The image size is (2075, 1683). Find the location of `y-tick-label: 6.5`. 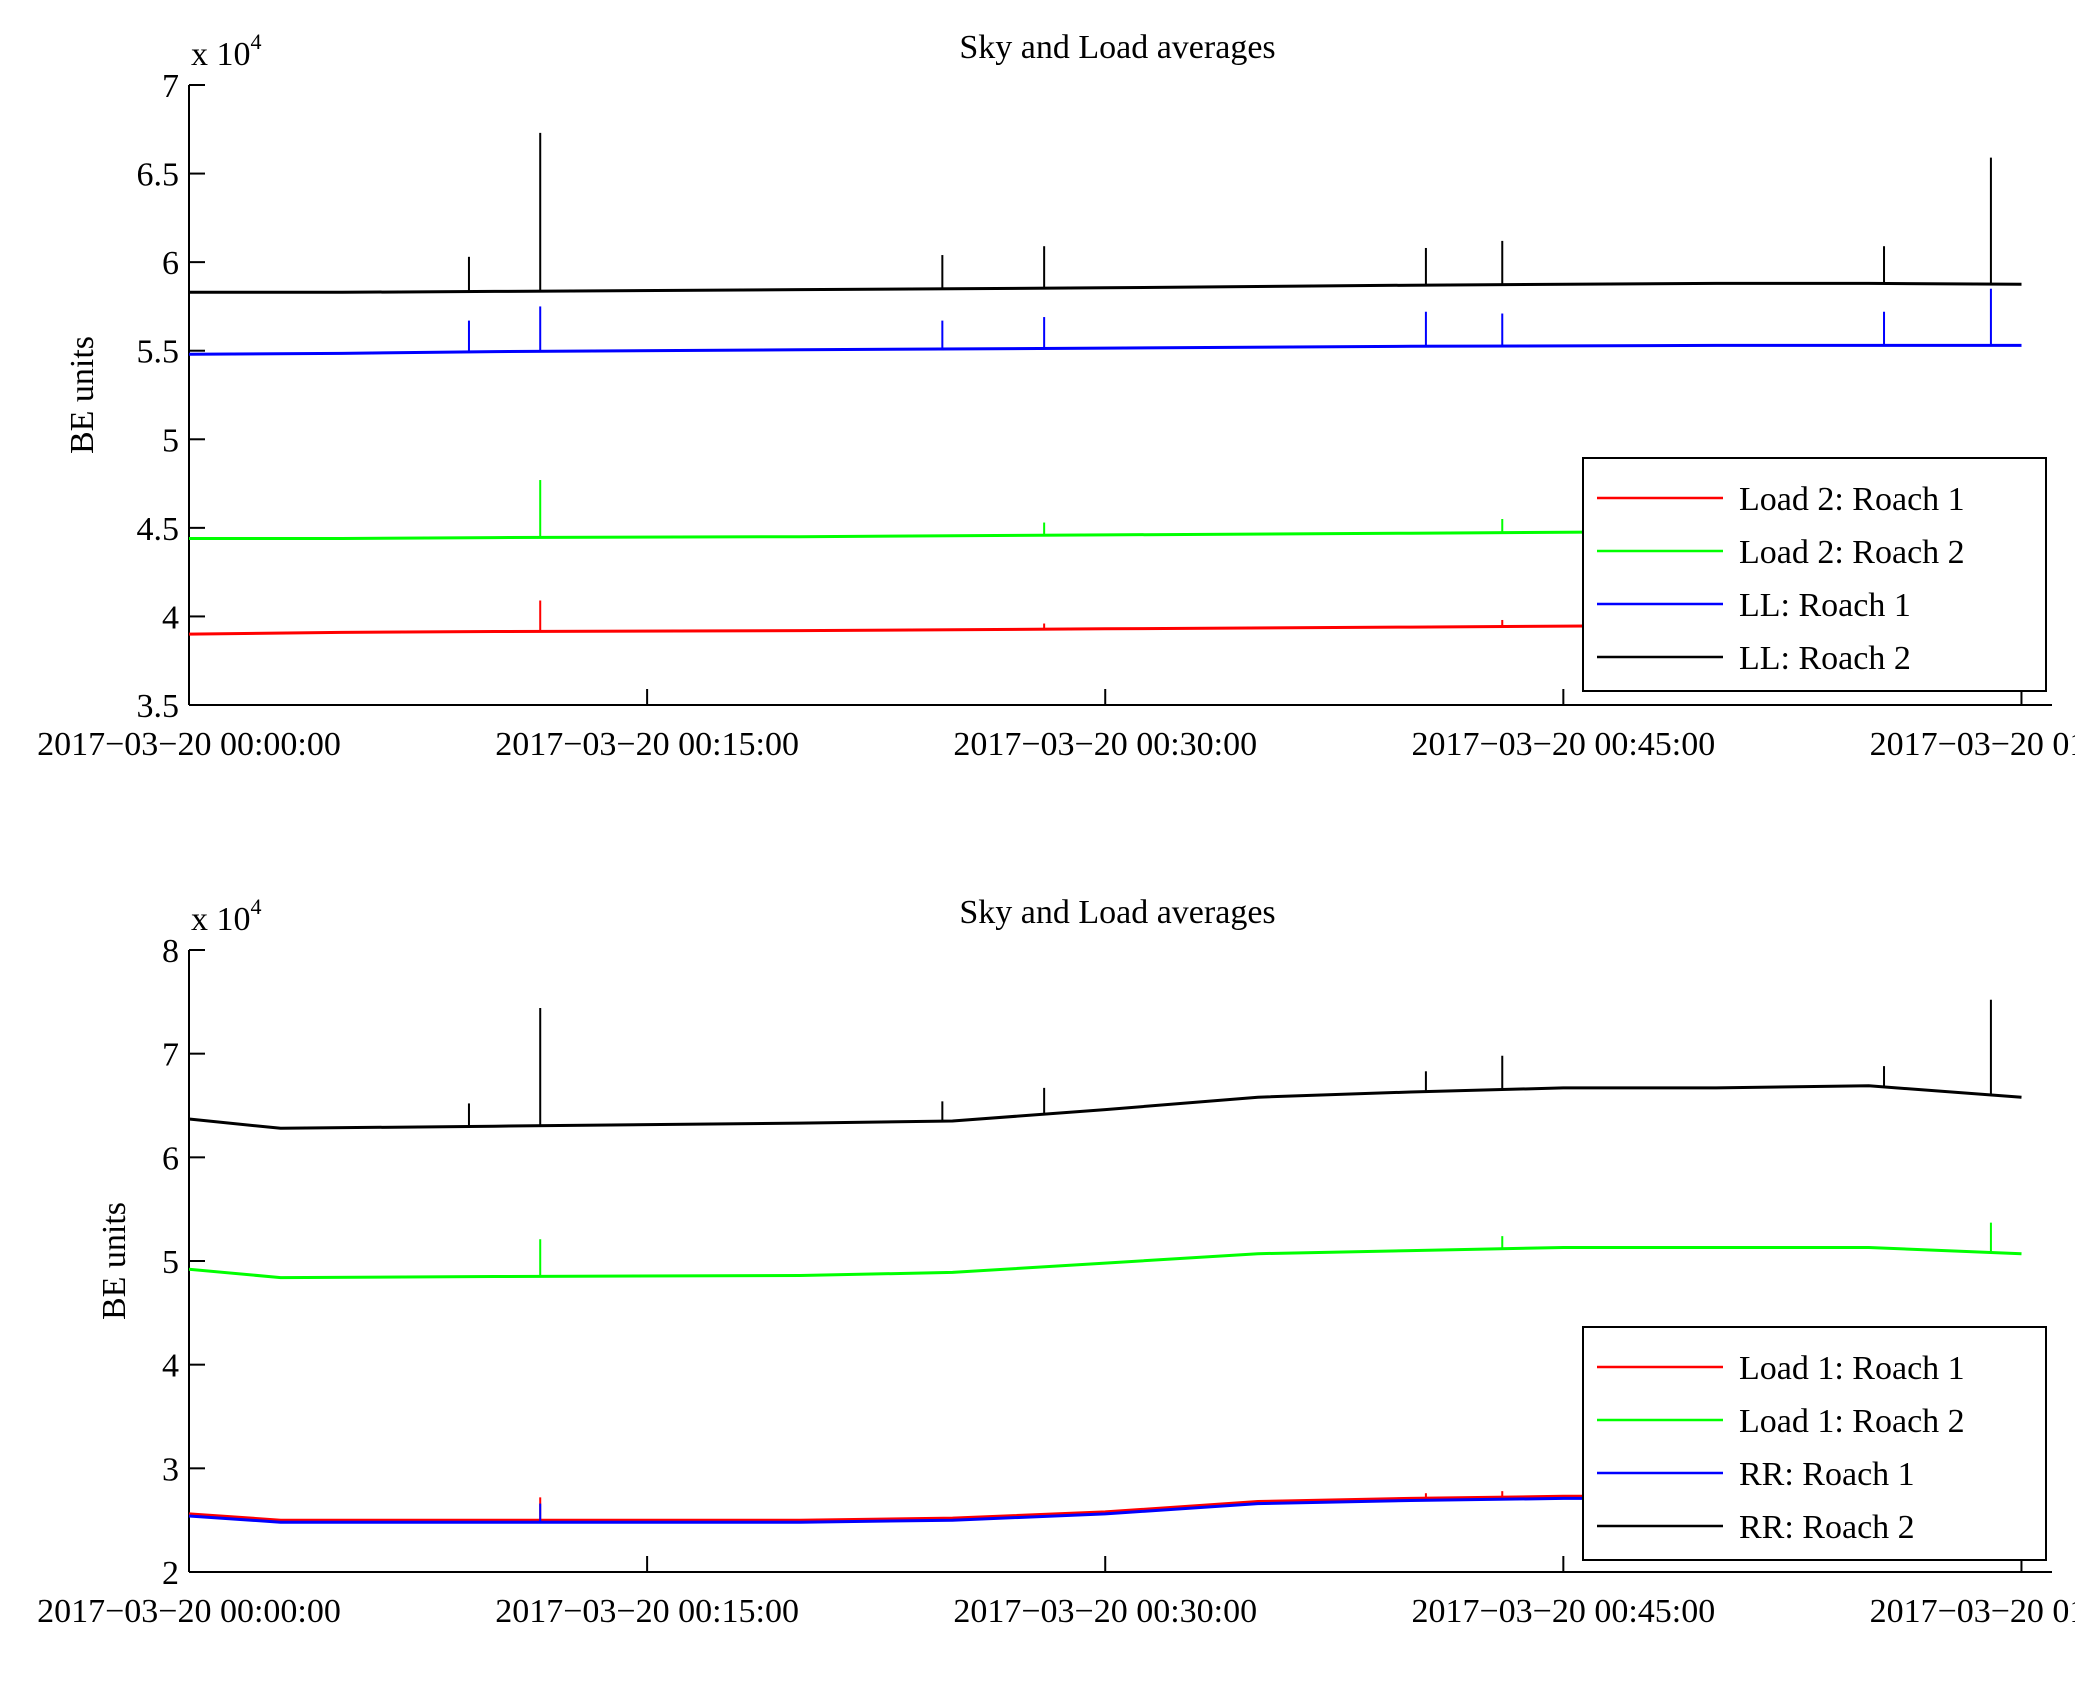

y-tick-label: 6.5 is located at coordinates (158, 175).